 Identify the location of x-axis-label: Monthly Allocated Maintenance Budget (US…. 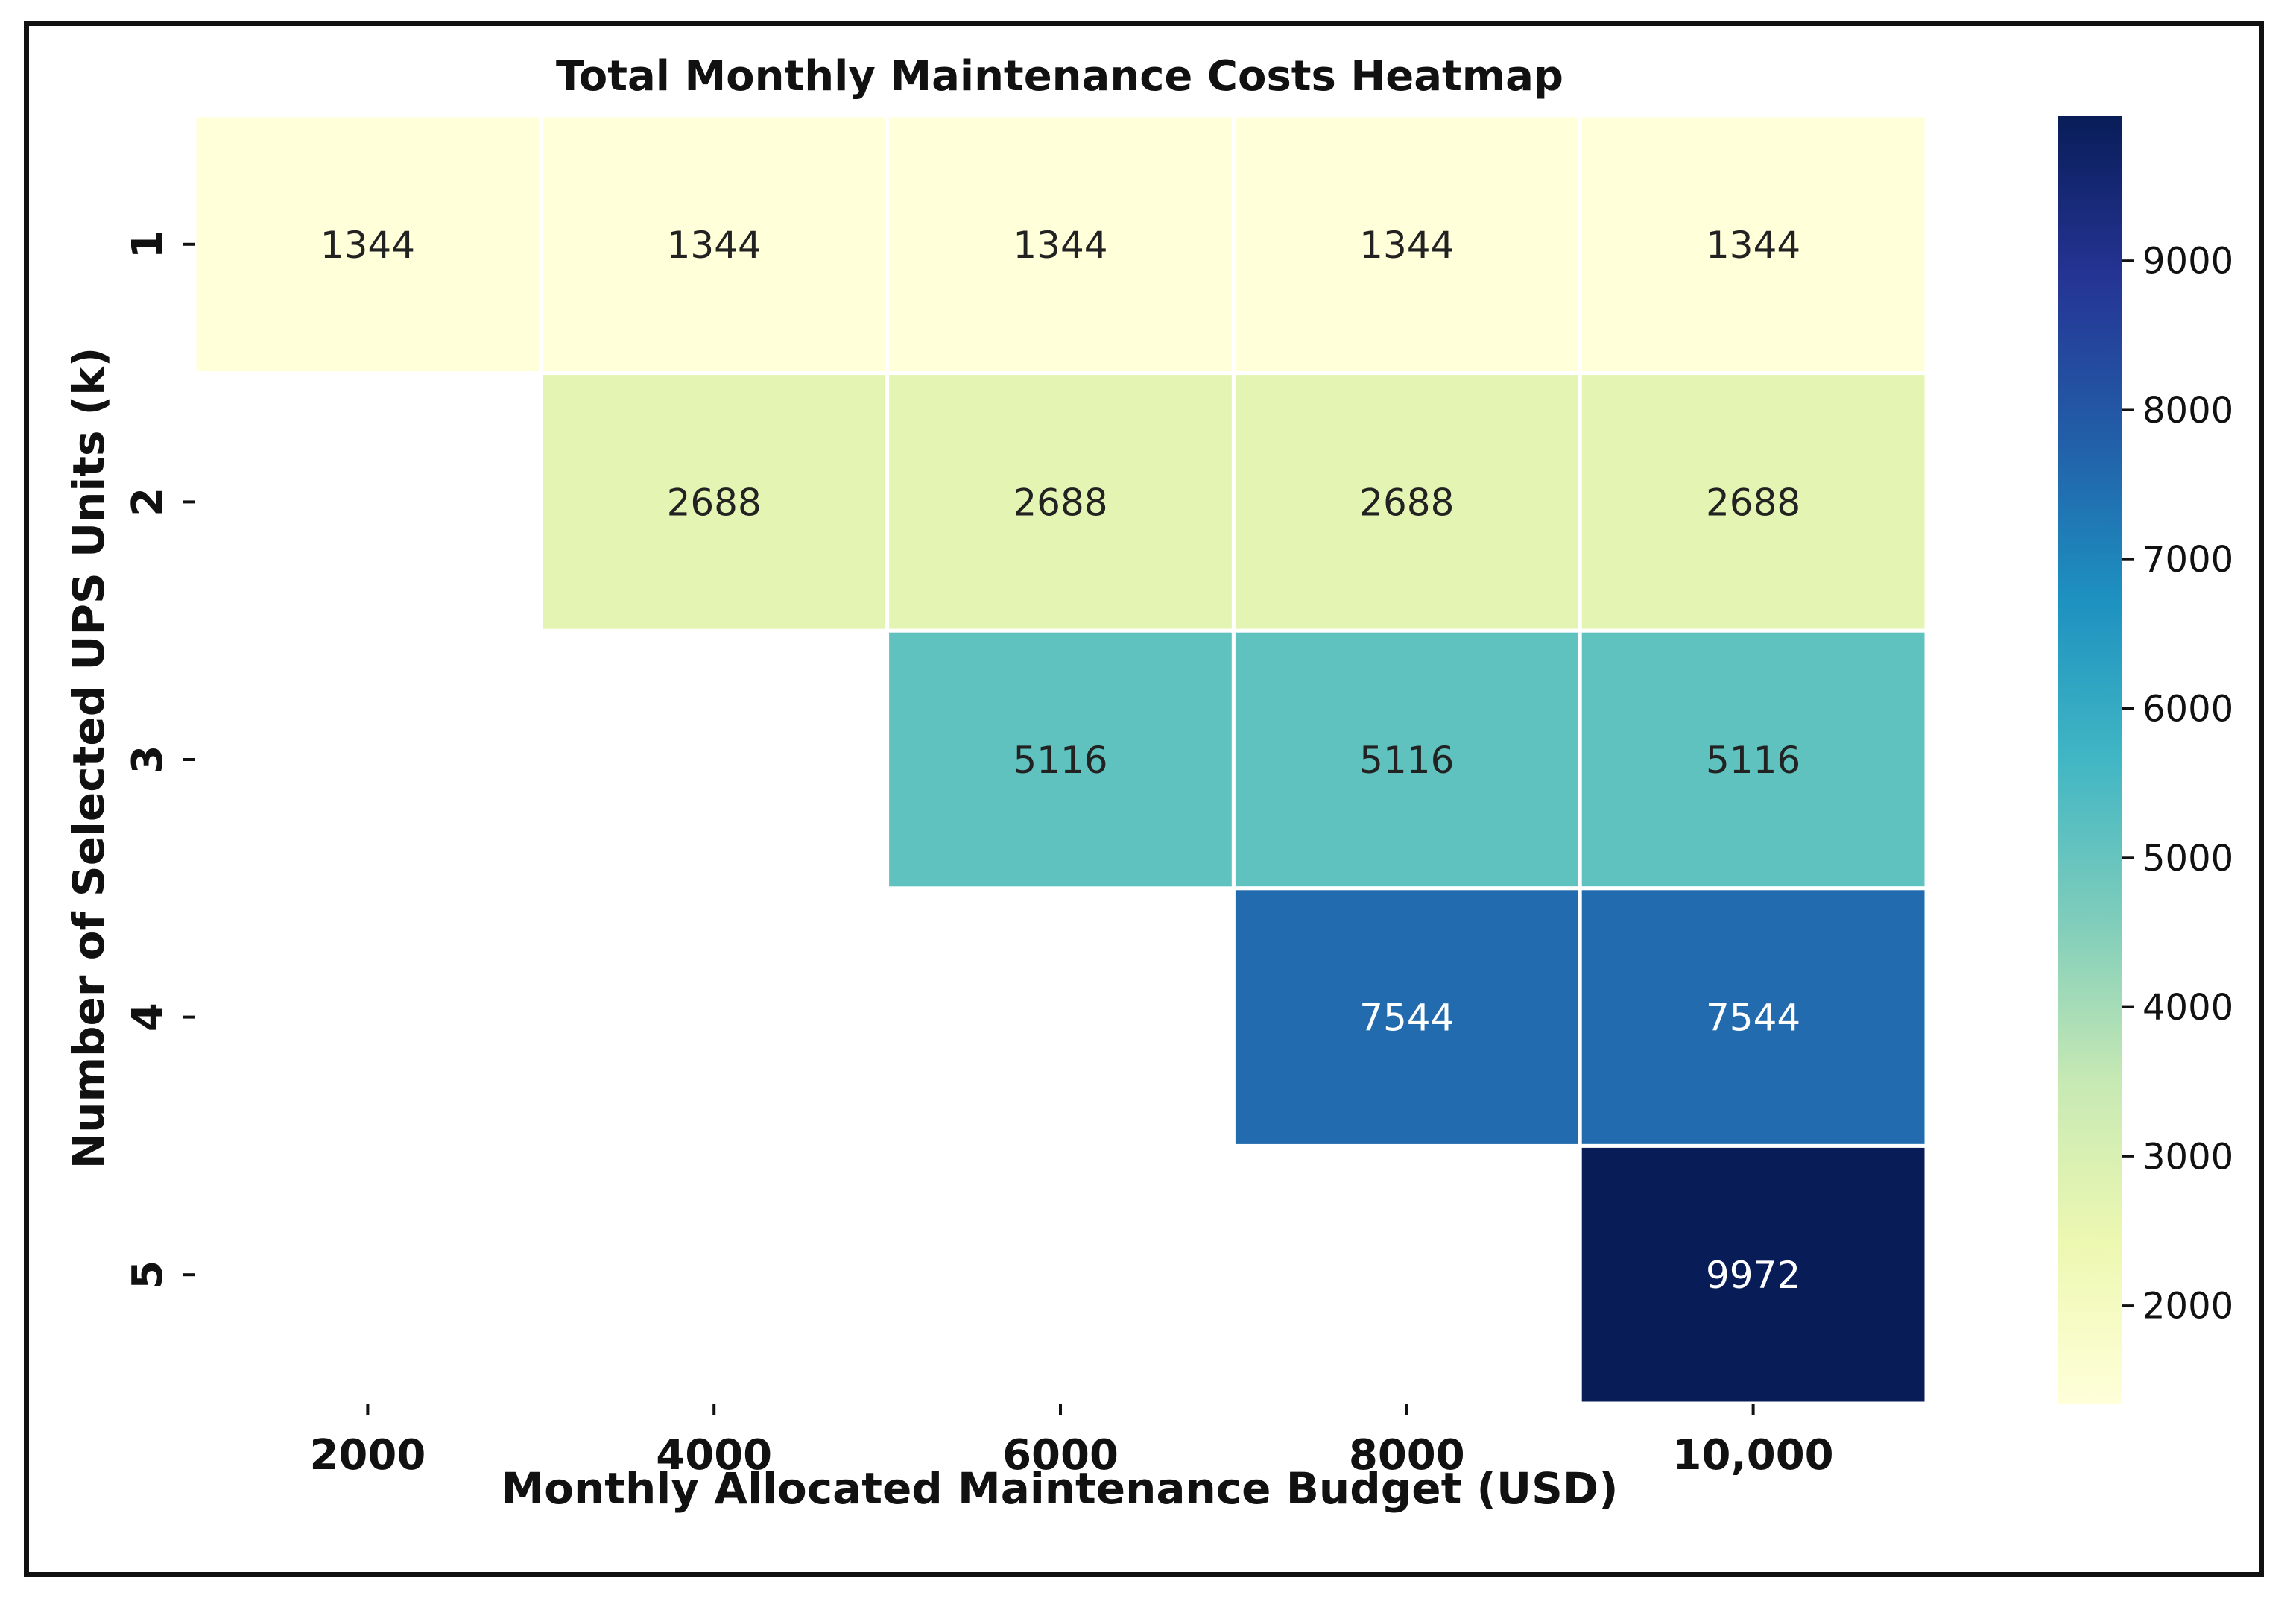
(1059, 1488).